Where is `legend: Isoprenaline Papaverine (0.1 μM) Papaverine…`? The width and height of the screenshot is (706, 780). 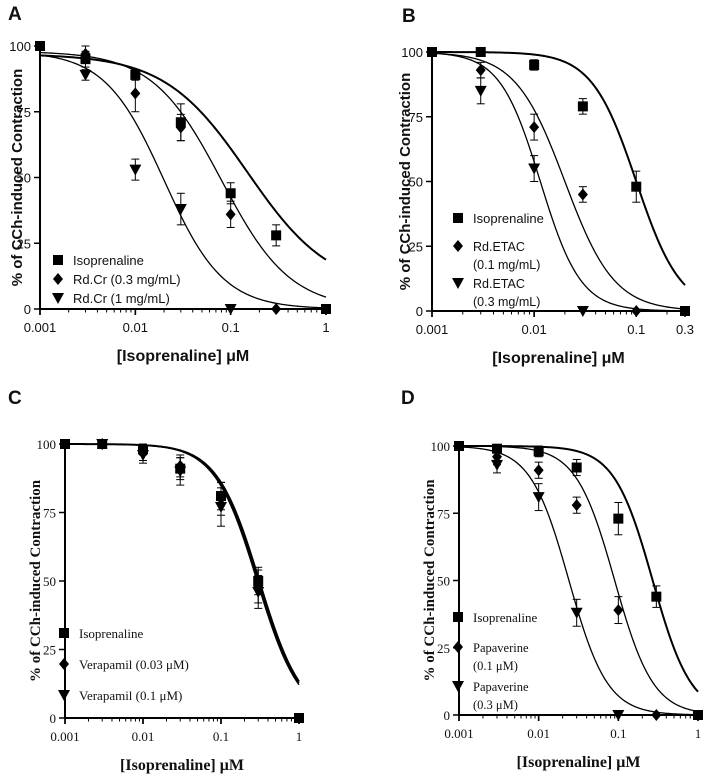
legend: Isoprenaline Papaverine (0.1 μM) Papaverine… is located at coordinates (494, 661).